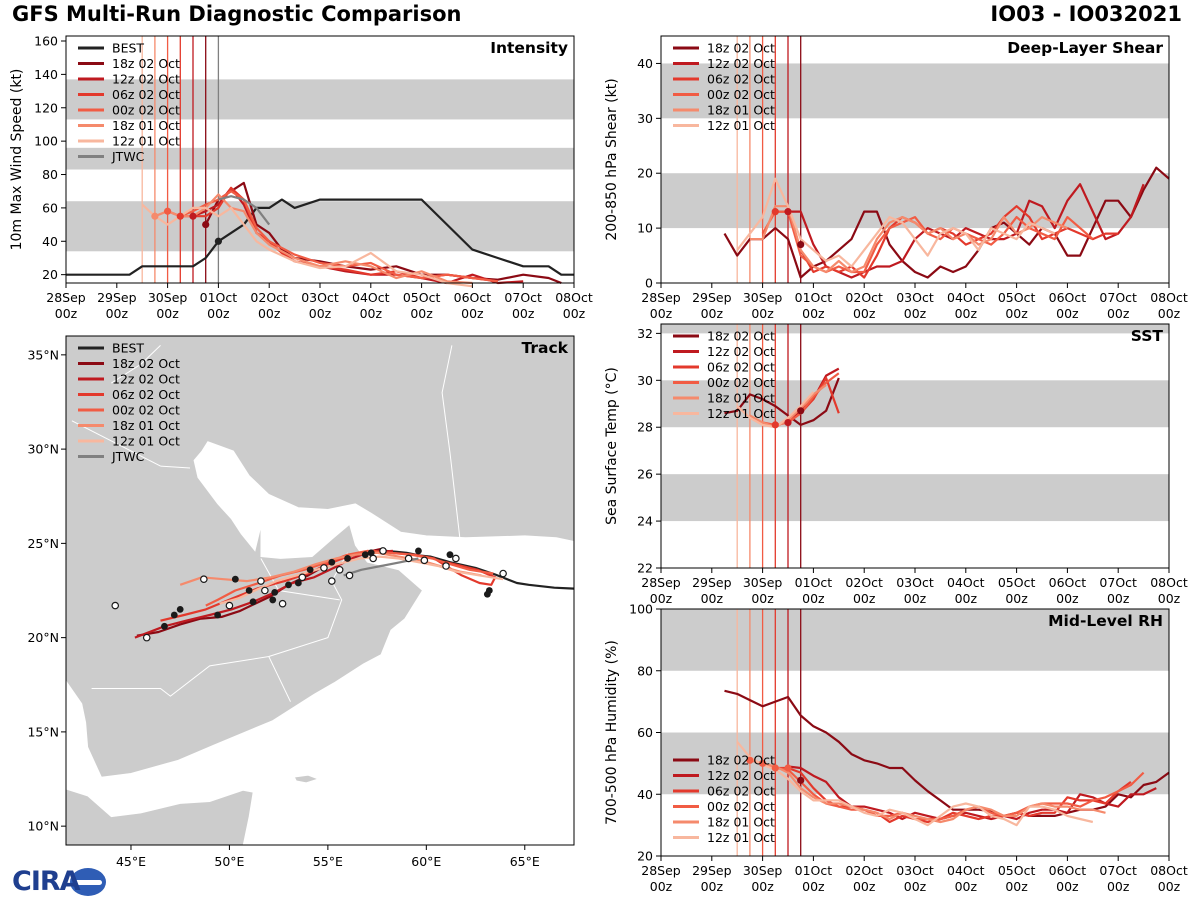 This screenshot has width=1200, height=900. I want to click on shear-legend-label-18z-02-oct: 18z 02 Oct, so click(741, 48).